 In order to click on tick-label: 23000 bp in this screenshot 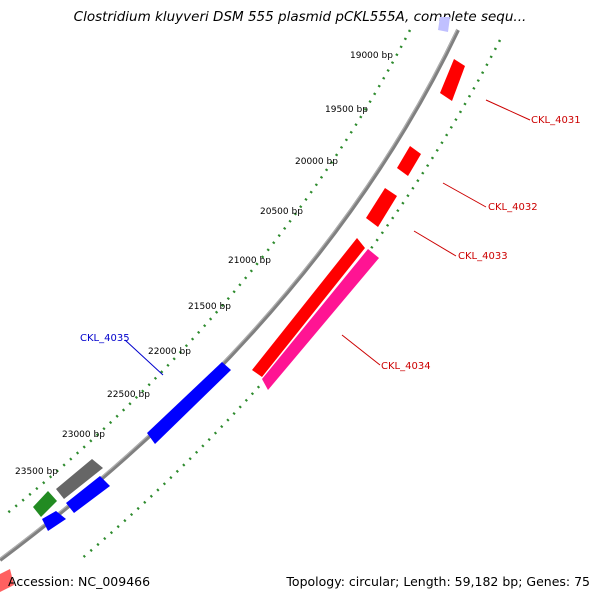, I will do `click(83, 435)`.